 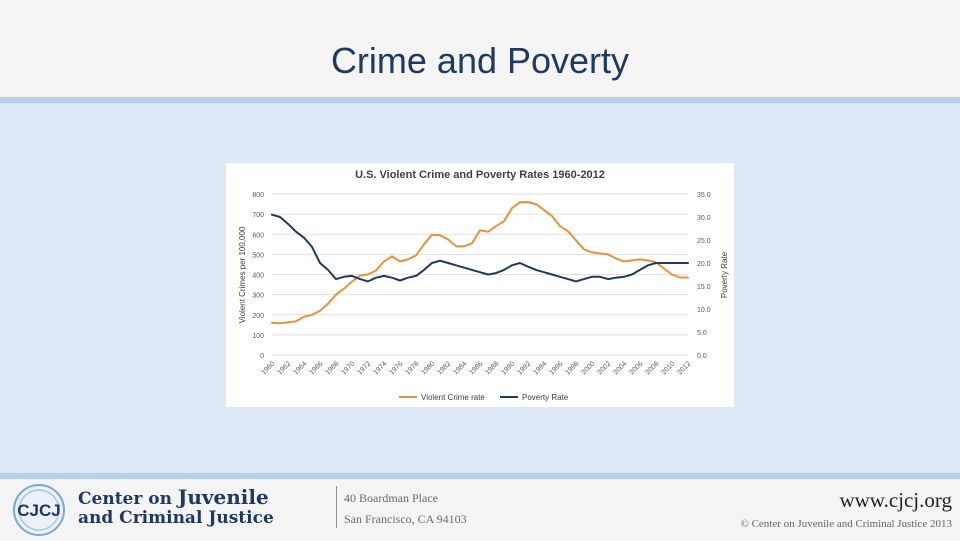 I want to click on y2-tick-label: 30.0, so click(x=704, y=218).